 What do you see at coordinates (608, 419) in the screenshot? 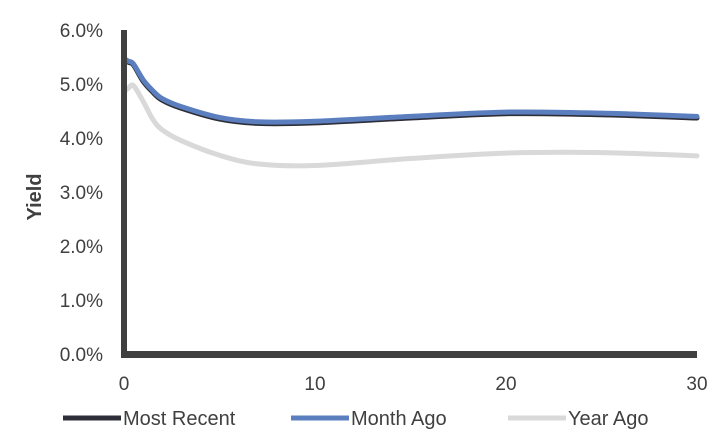
I see `legend-label-year-ago: Year Ago` at bounding box center [608, 419].